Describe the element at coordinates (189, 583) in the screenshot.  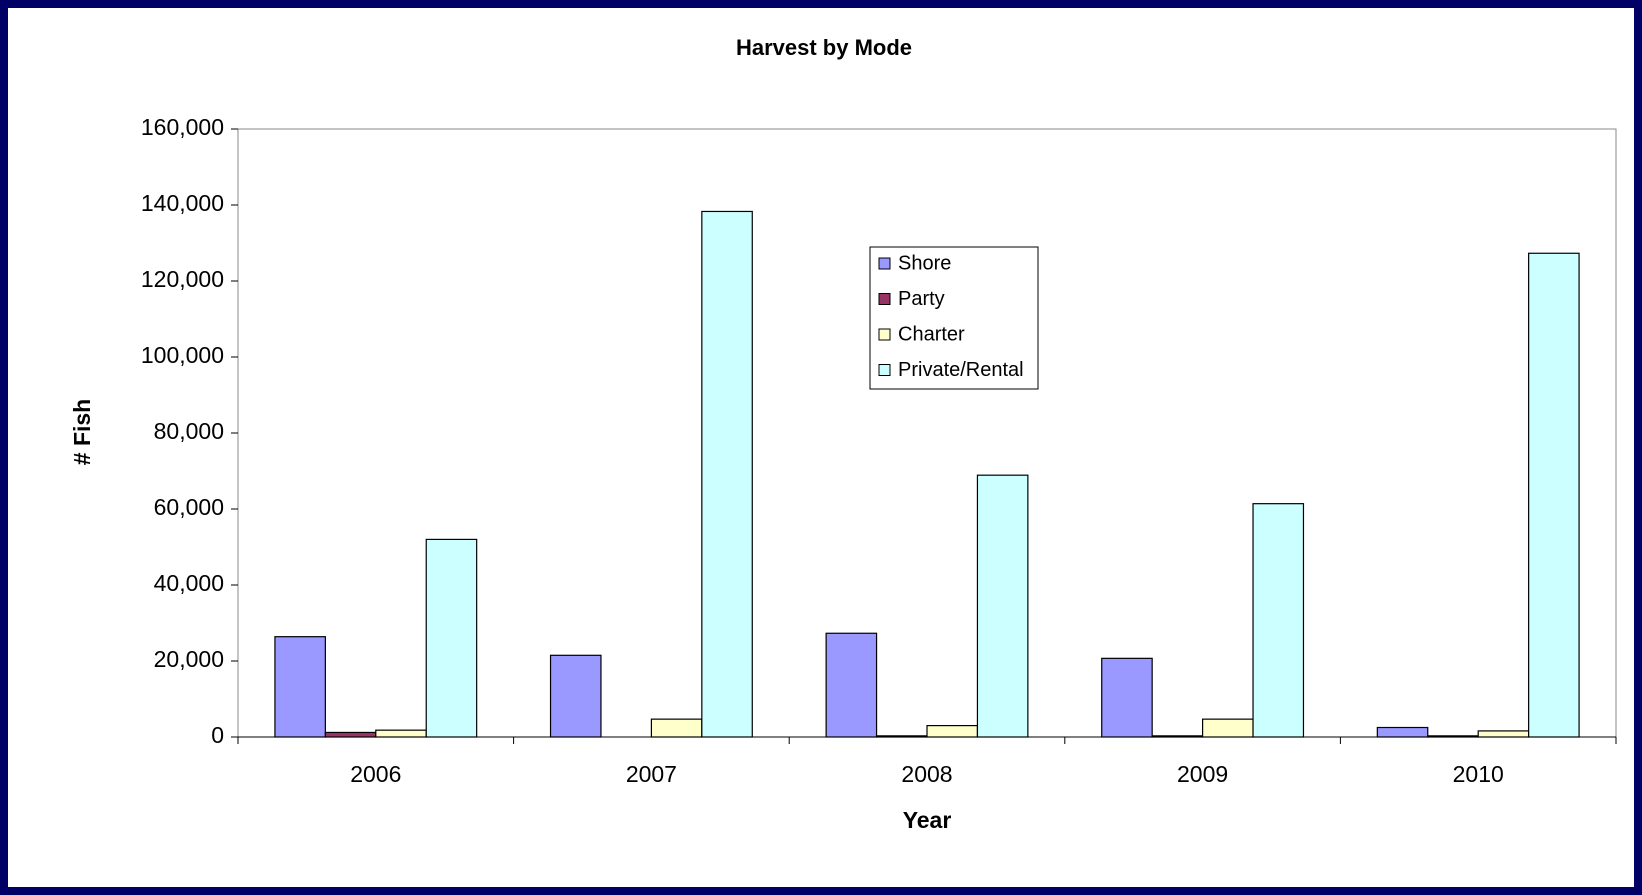
I see `y-tick-label: 40,000` at that location.